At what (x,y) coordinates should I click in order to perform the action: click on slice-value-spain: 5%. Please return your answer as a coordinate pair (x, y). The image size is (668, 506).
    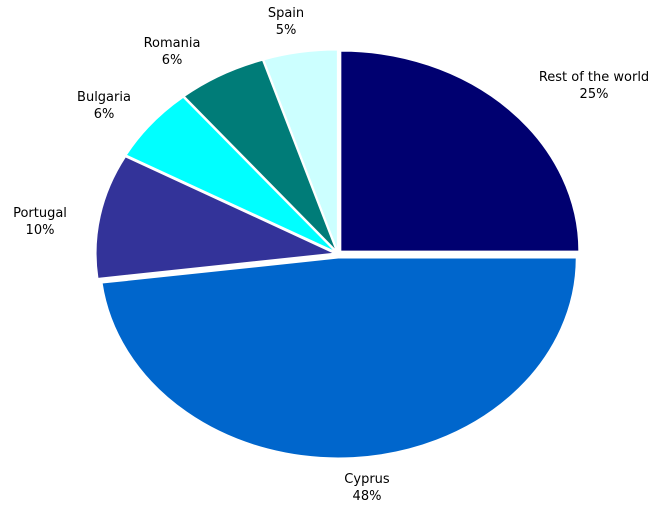
    Looking at the image, I should click on (286, 30).